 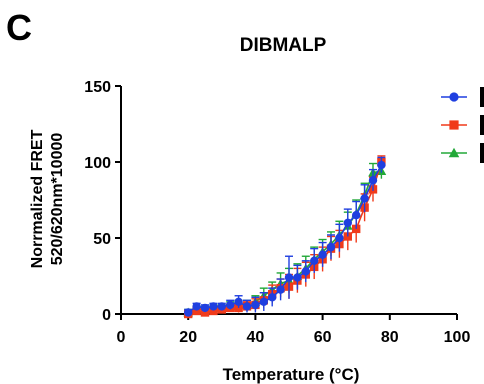 I want to click on y-tick-label: 0, so click(x=106, y=315).